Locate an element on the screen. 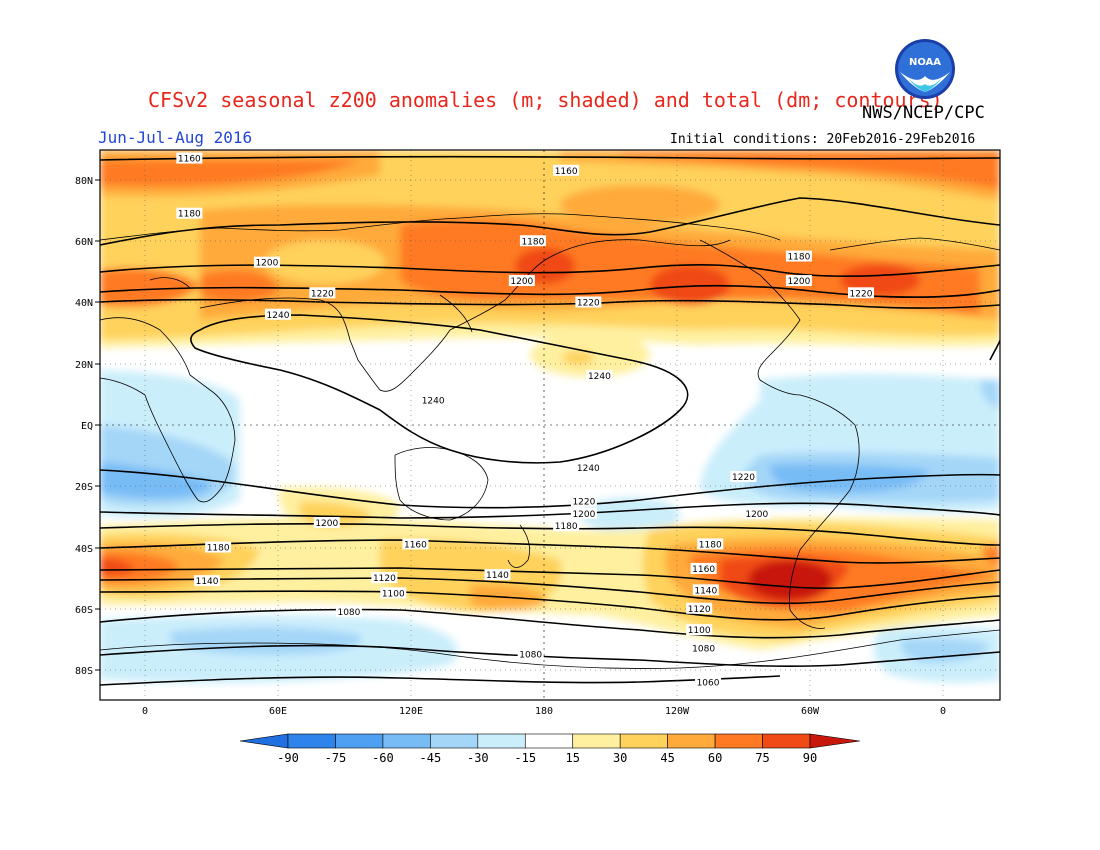 The image size is (1100, 850). lat-label: 40N is located at coordinates (84, 303).